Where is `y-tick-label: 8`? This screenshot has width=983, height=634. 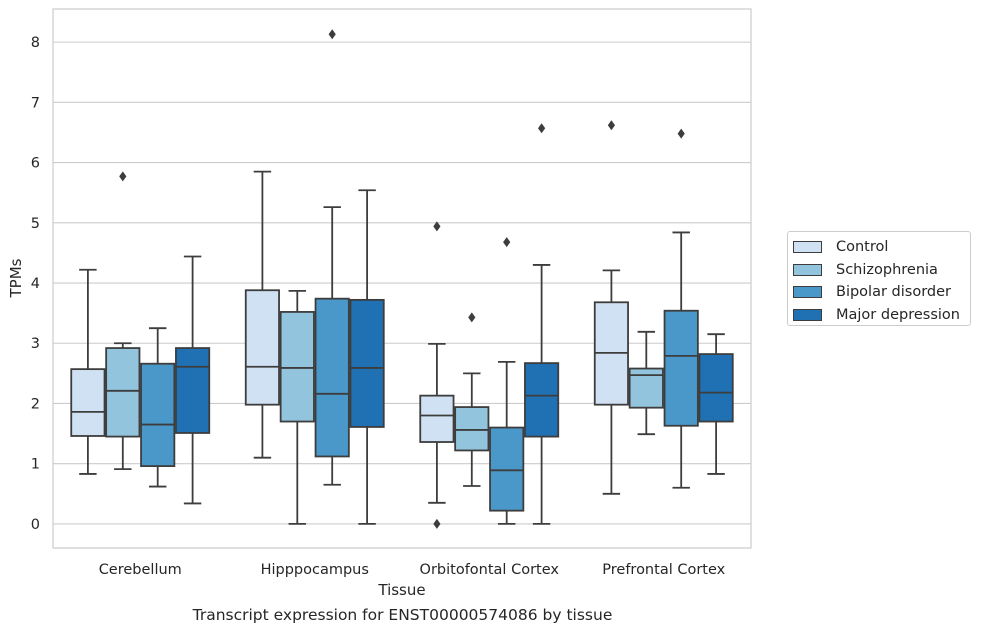 y-tick-label: 8 is located at coordinates (35, 43).